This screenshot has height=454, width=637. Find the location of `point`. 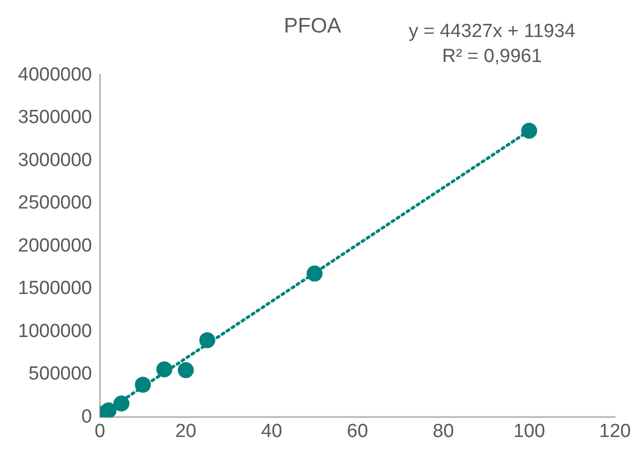

point is located at coordinates (186, 370).